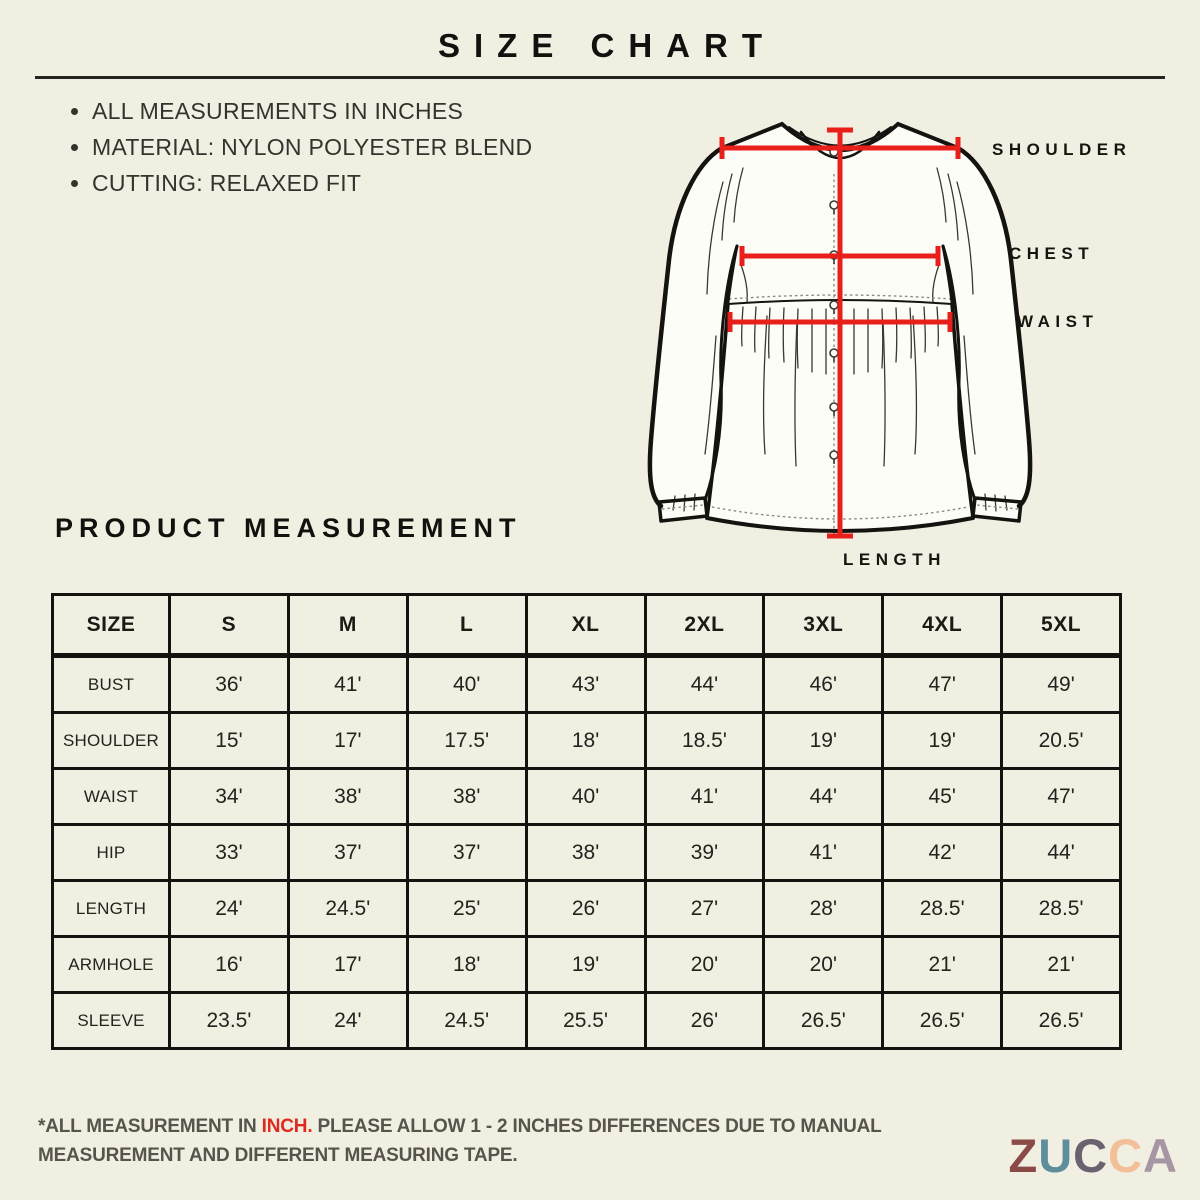 This screenshot has height=1200, width=1200. What do you see at coordinates (704, 852) in the screenshot?
I see `measurement-cell: 39'` at bounding box center [704, 852].